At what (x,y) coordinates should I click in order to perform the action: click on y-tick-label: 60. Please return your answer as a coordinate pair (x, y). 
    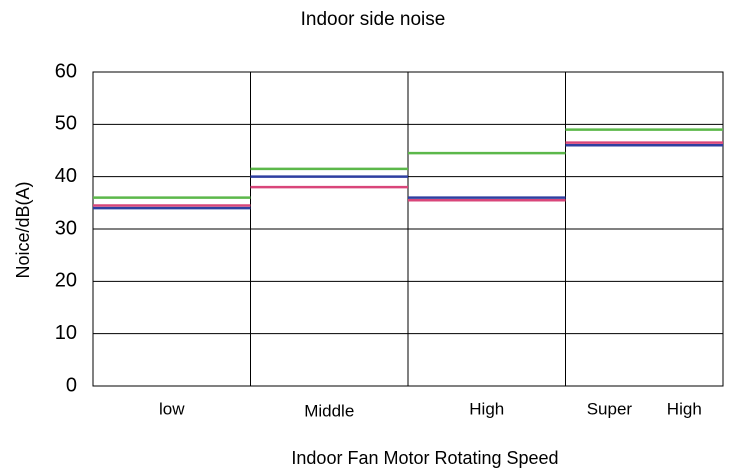
    Looking at the image, I should click on (66, 71).